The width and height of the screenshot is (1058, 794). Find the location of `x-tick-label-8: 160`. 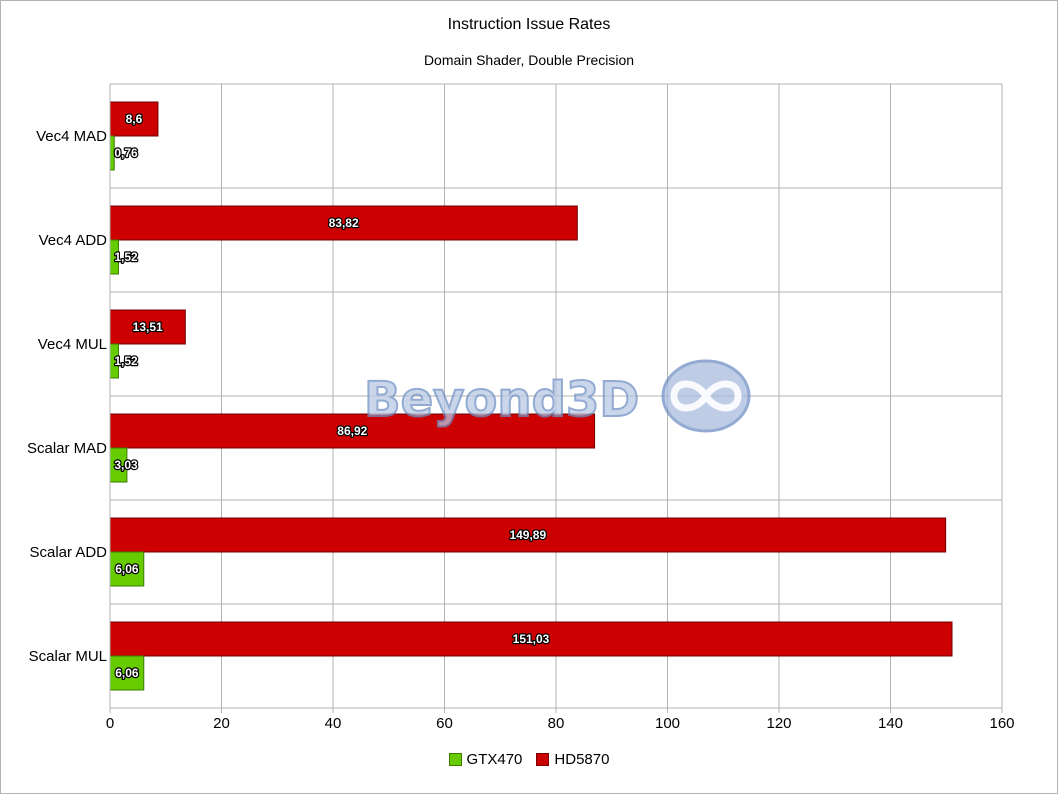

x-tick-label-8: 160 is located at coordinates (1001, 723).